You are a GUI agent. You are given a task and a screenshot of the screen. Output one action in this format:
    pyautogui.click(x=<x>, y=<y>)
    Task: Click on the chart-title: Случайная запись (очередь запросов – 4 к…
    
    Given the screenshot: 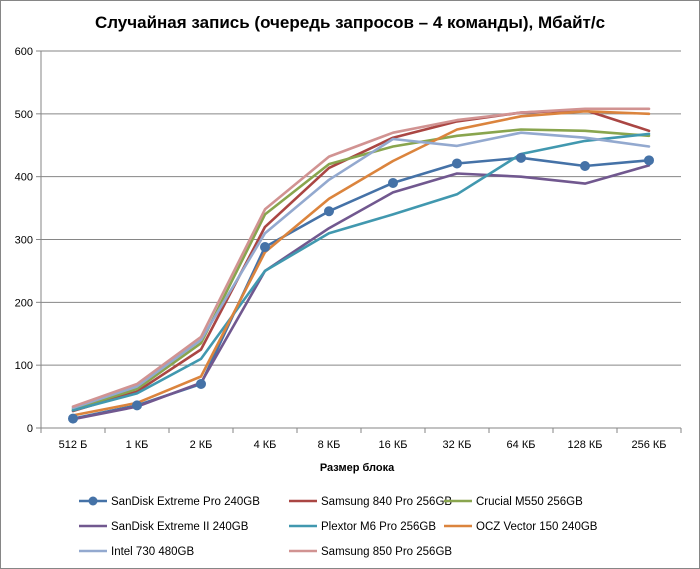 What is the action you would take?
    pyautogui.click(x=350, y=22)
    